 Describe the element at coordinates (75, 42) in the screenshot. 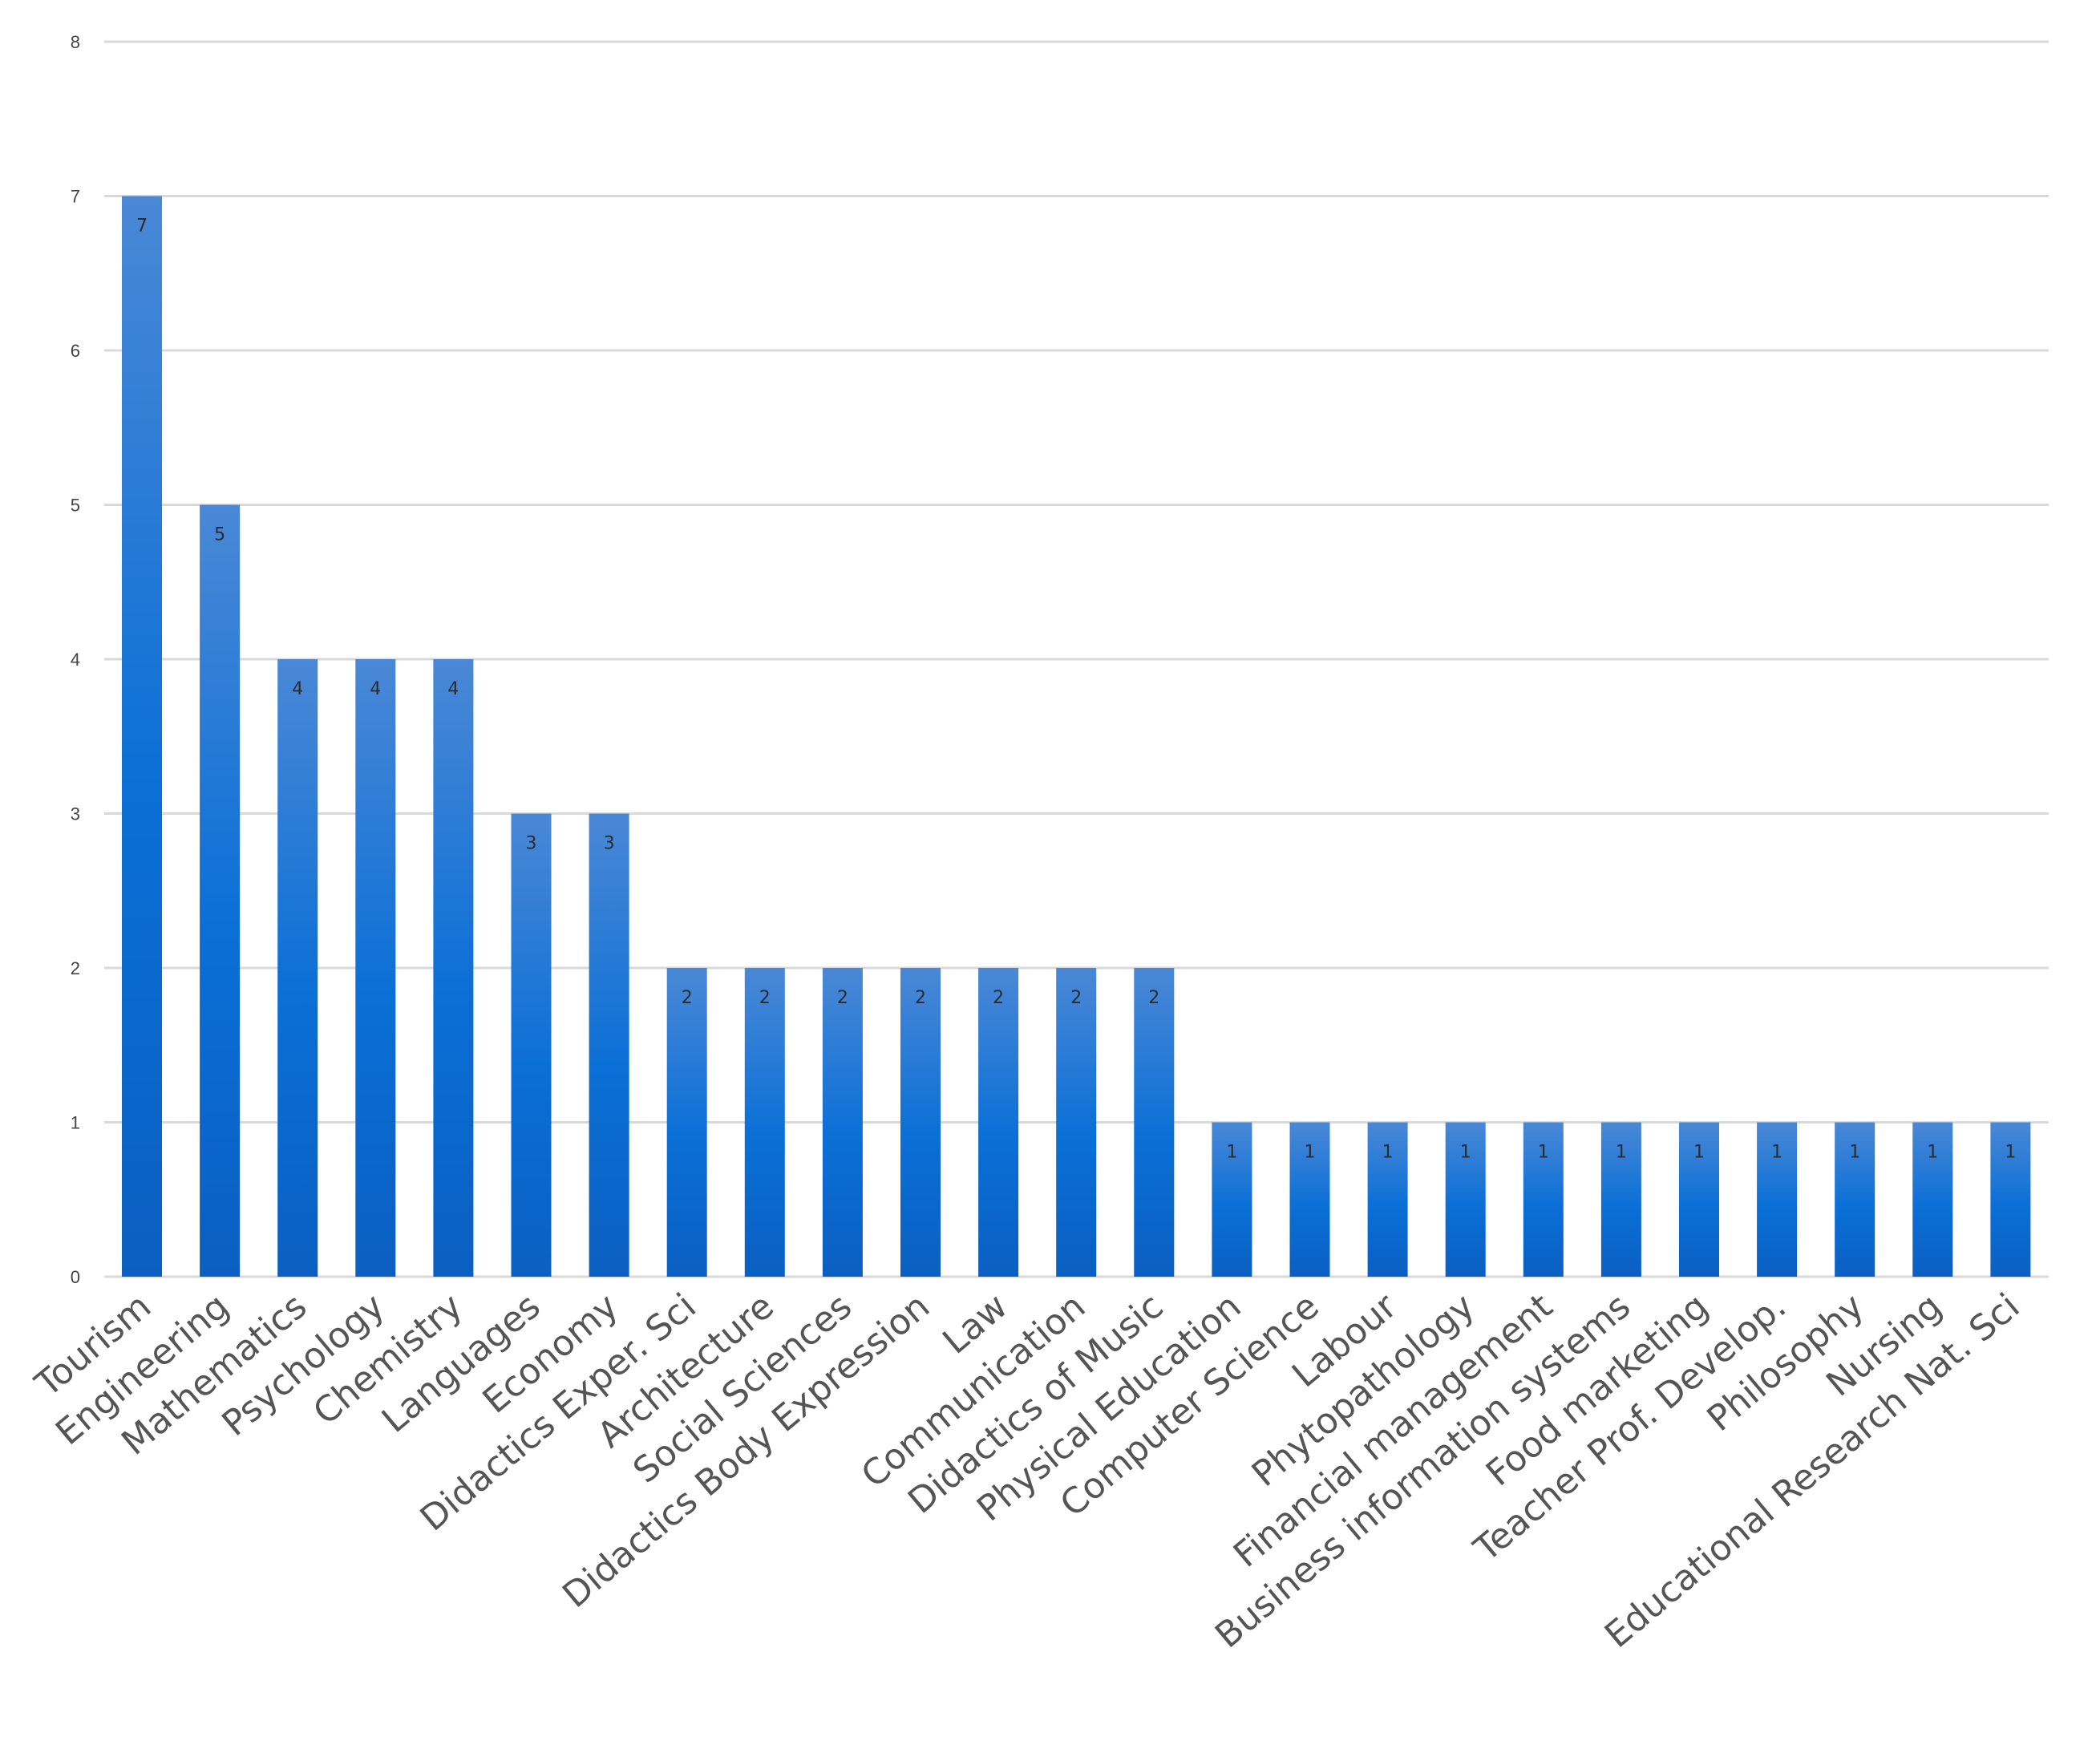

I see `y-tick-label: 8` at that location.